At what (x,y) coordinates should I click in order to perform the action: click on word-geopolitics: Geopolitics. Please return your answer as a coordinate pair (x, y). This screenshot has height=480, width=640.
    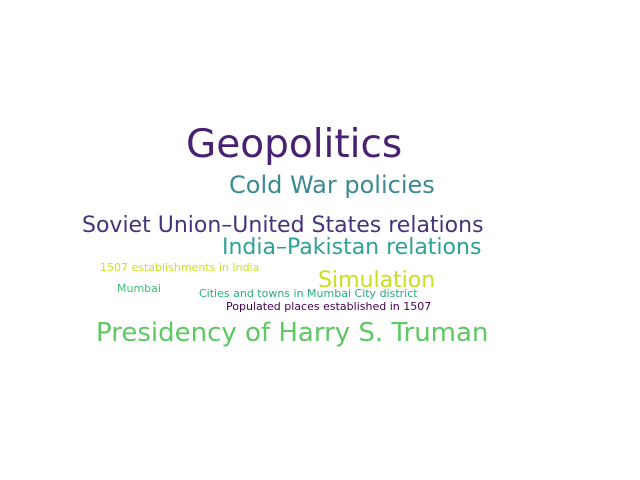
    Looking at the image, I should click on (294, 144).